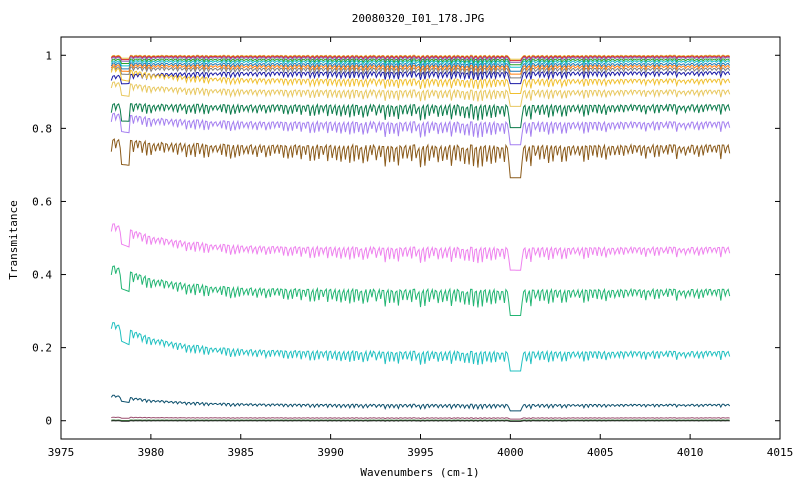  Describe the element at coordinates (42, 201) in the screenshot. I see `y-tick-label: 0.6` at that location.